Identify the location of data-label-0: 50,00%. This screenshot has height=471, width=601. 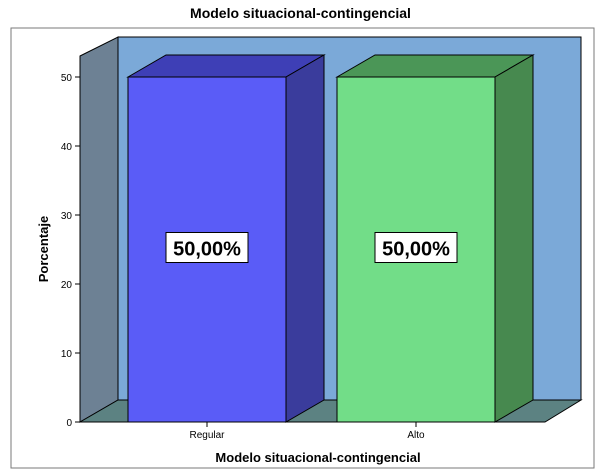
(207, 250).